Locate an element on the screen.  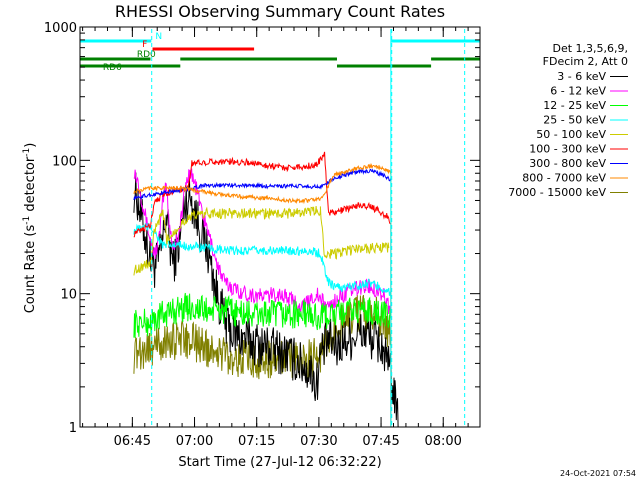
x-tick-label: 07:00 is located at coordinates (194, 441).